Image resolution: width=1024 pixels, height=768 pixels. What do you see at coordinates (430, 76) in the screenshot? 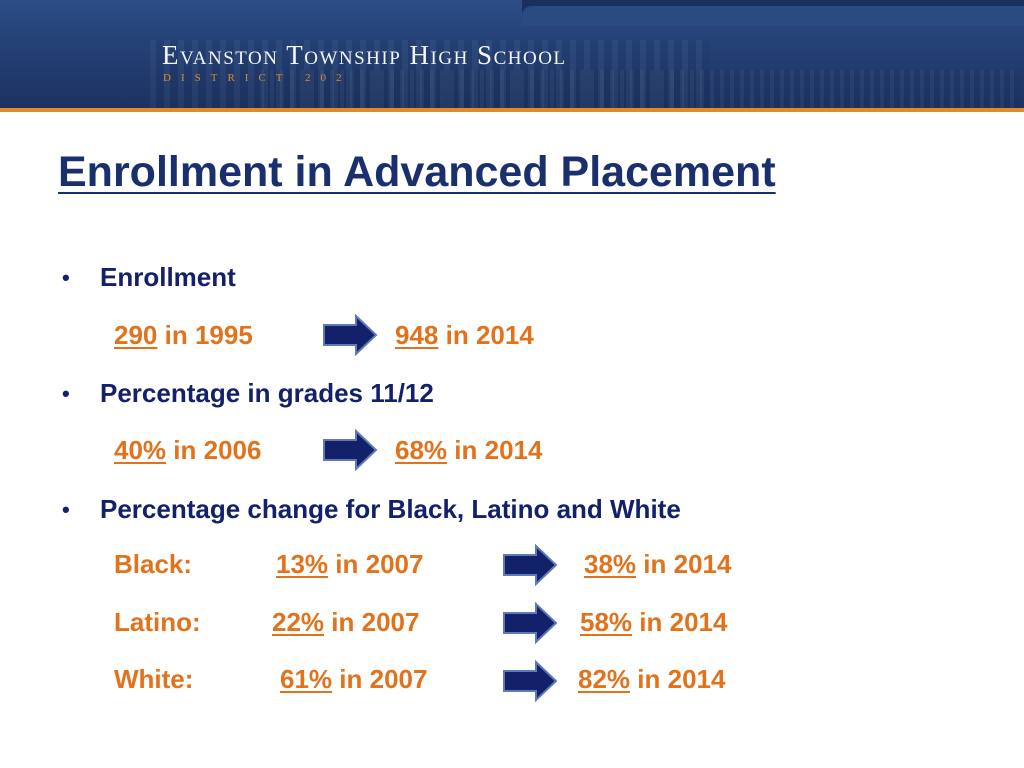
I see `campus-image` at bounding box center [430, 76].